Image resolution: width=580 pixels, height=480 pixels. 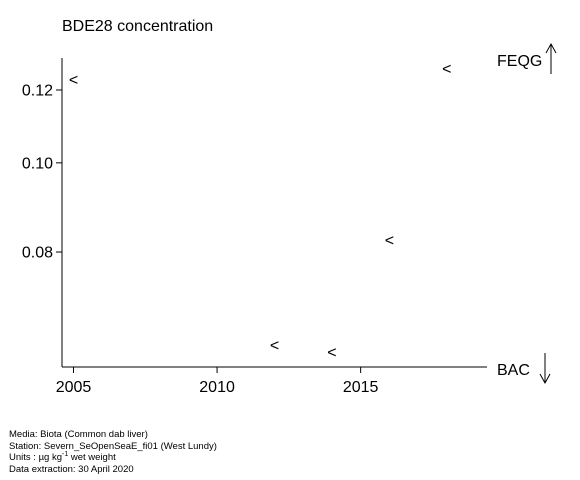 What do you see at coordinates (74, 387) in the screenshot?
I see `x-tick-label: 2005` at bounding box center [74, 387].